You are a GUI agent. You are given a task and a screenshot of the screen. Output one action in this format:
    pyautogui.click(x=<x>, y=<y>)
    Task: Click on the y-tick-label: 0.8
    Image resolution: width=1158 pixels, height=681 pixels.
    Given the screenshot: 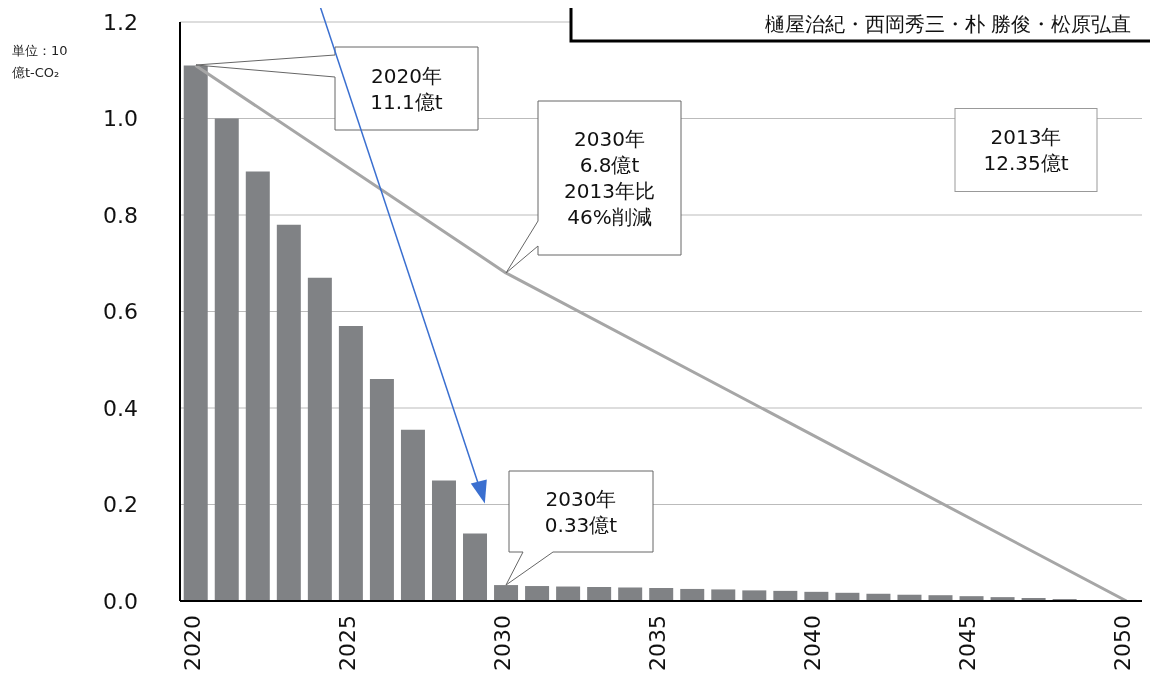 What is the action you would take?
    pyautogui.click(x=120, y=215)
    